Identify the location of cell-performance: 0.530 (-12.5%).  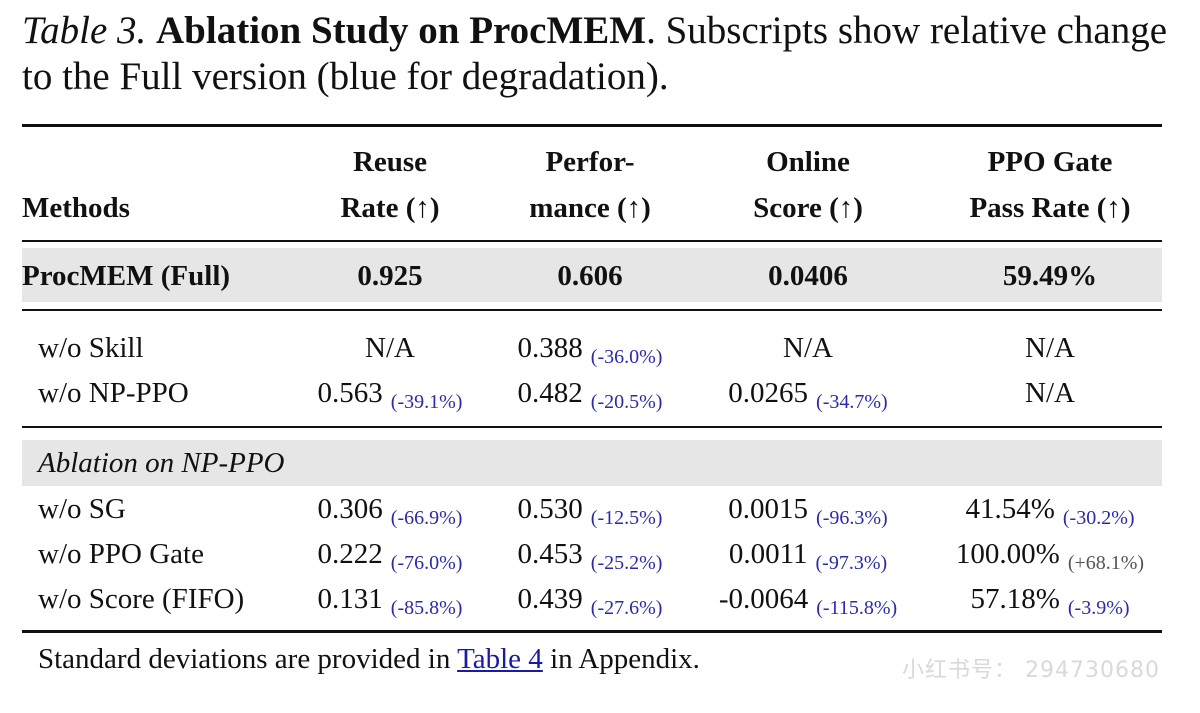
(590, 509).